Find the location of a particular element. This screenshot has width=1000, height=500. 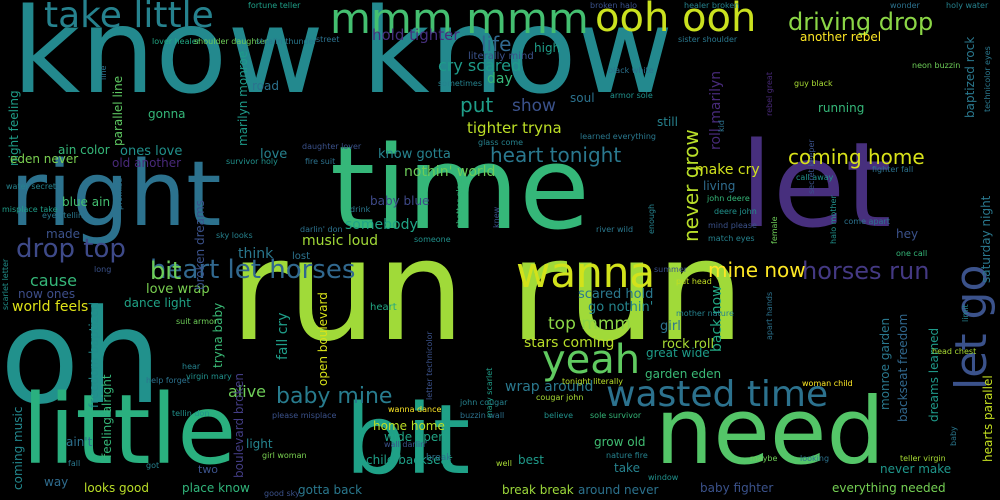

word: music loud is located at coordinates (340, 241).